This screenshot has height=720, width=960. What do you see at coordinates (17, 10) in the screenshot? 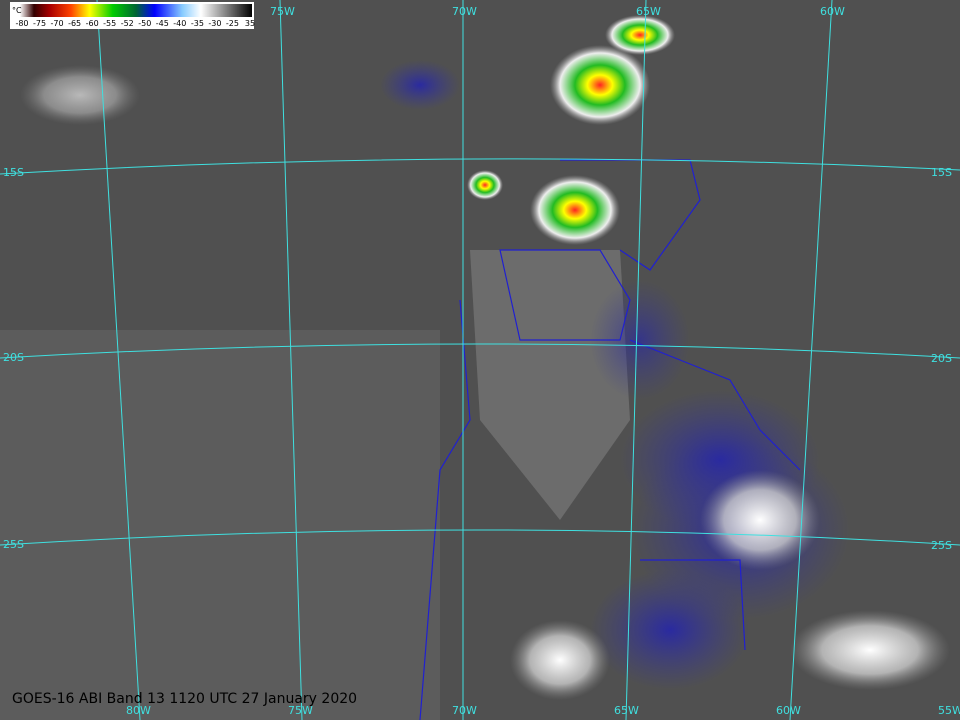
I see `colorbar-unit: °C` at bounding box center [17, 10].